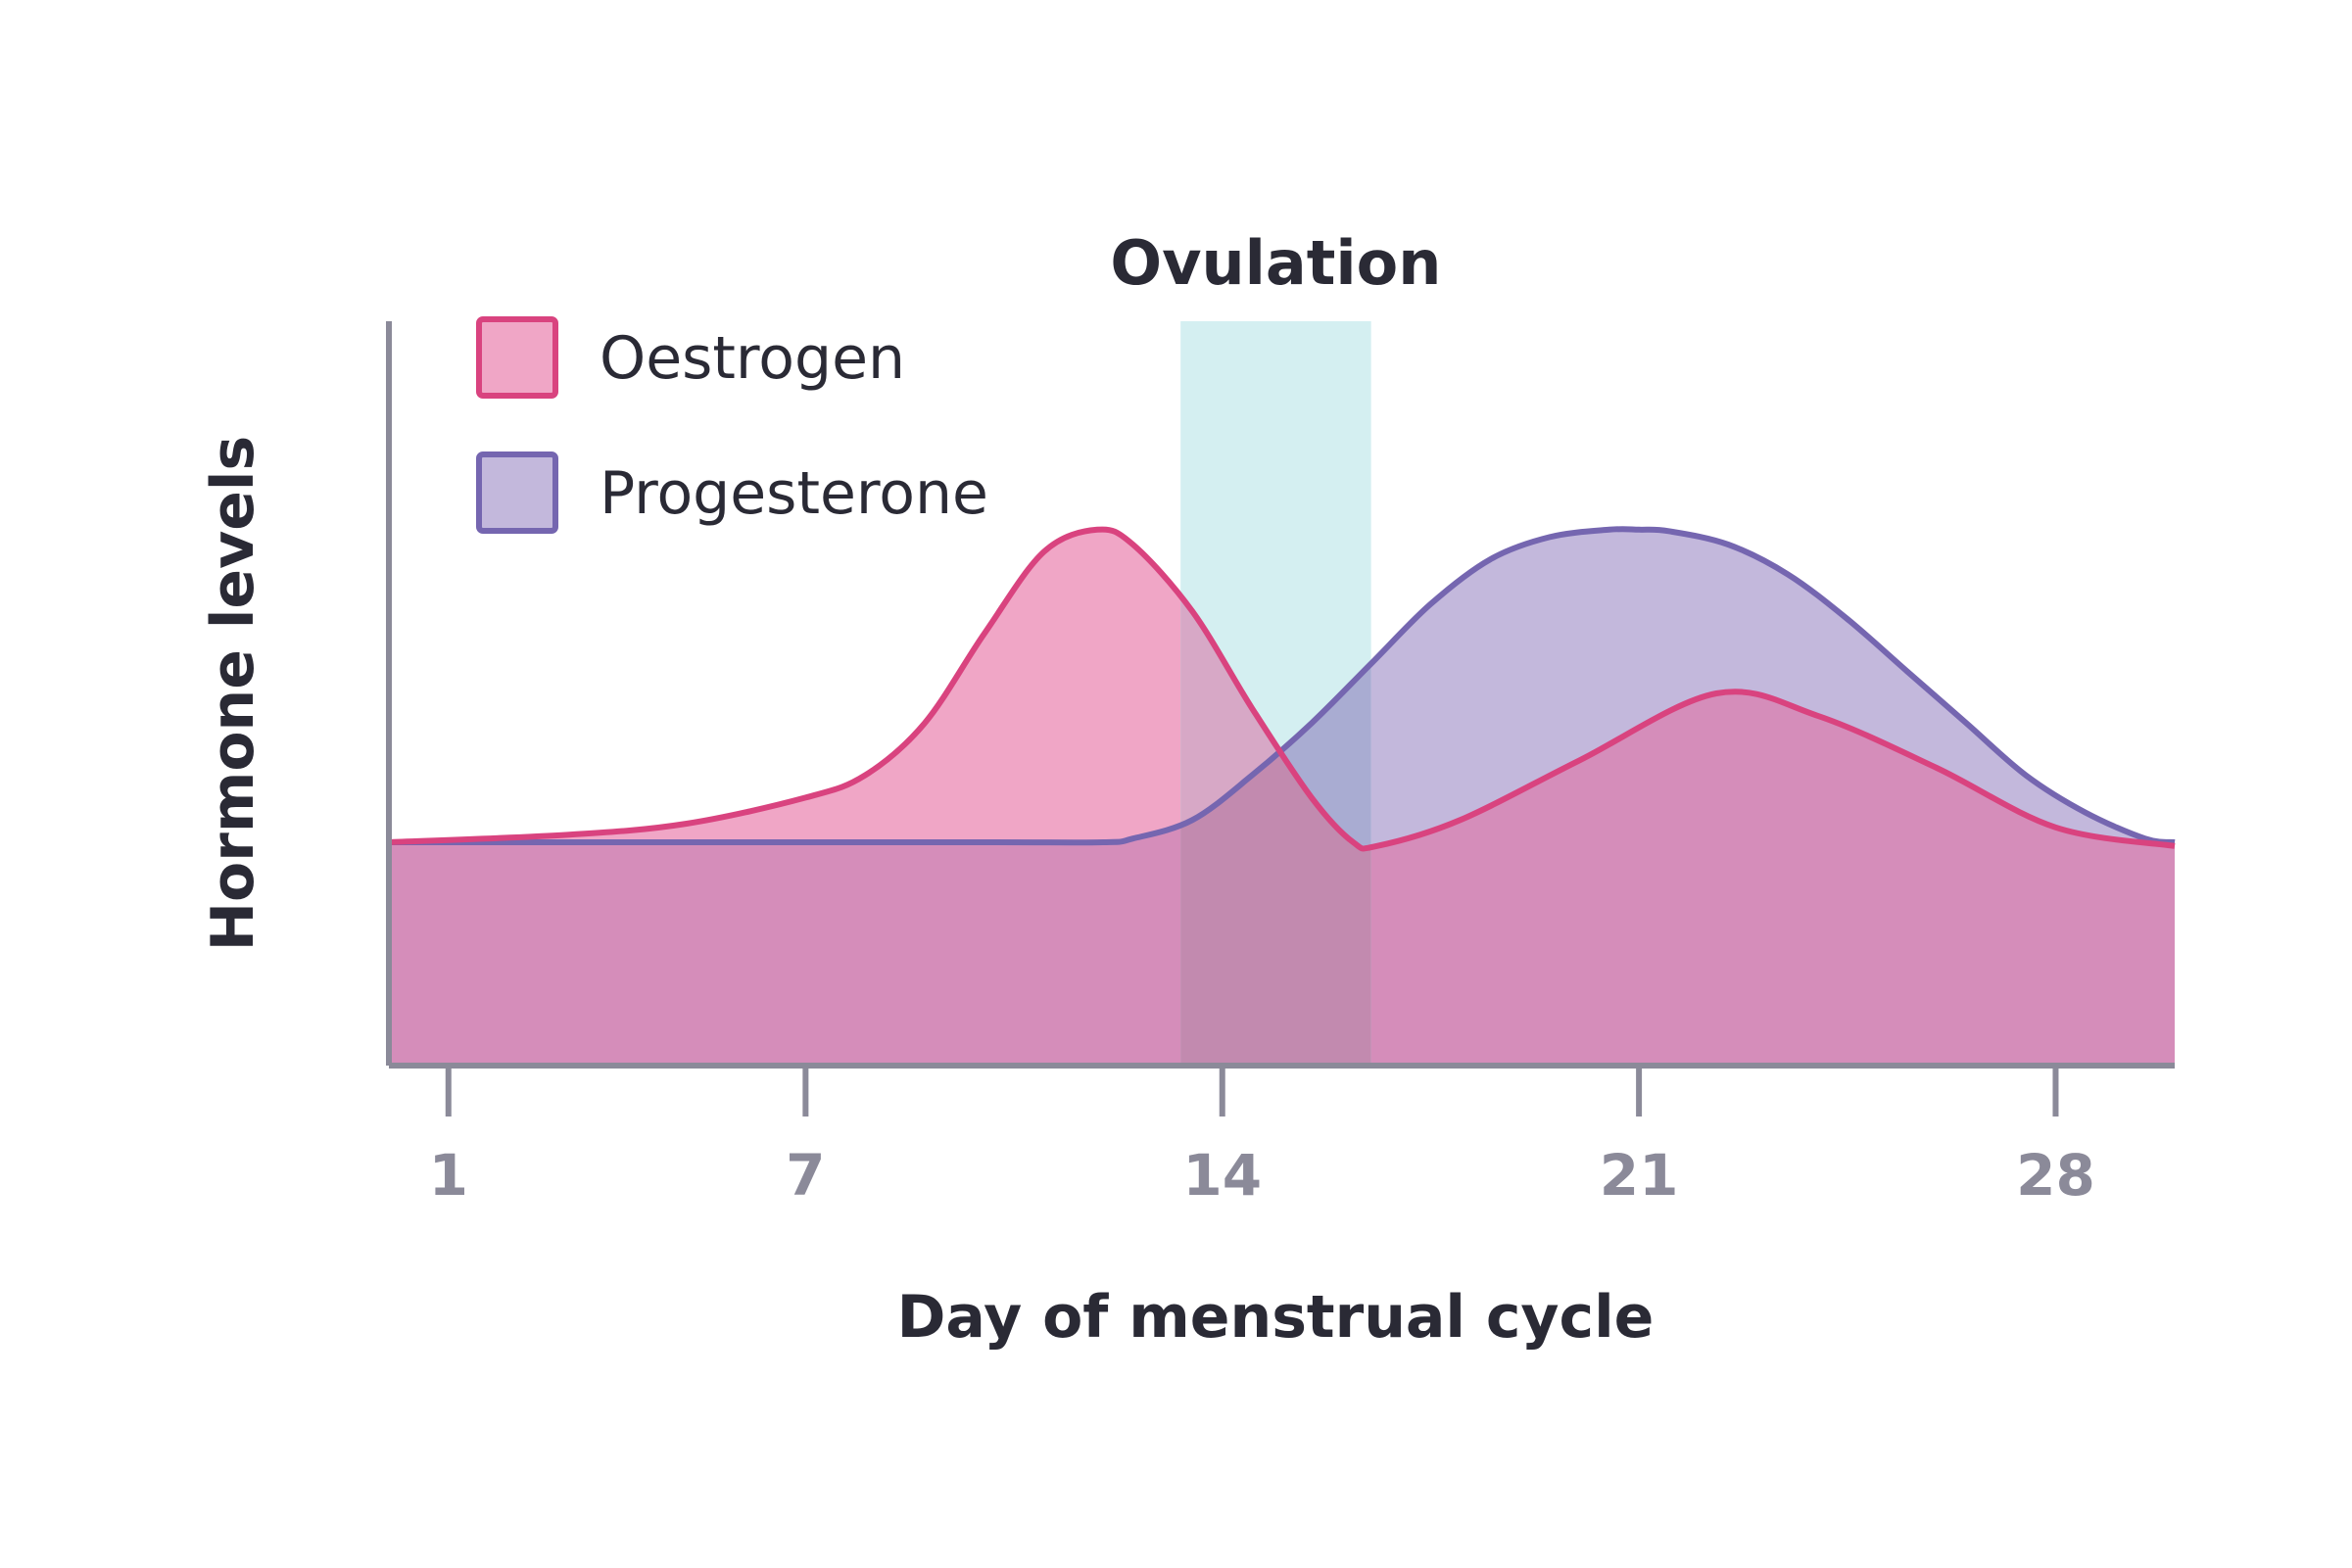 The height and width of the screenshot is (1568, 2352). What do you see at coordinates (517, 357) in the screenshot?
I see `legend-swatch-oestrogen` at bounding box center [517, 357].